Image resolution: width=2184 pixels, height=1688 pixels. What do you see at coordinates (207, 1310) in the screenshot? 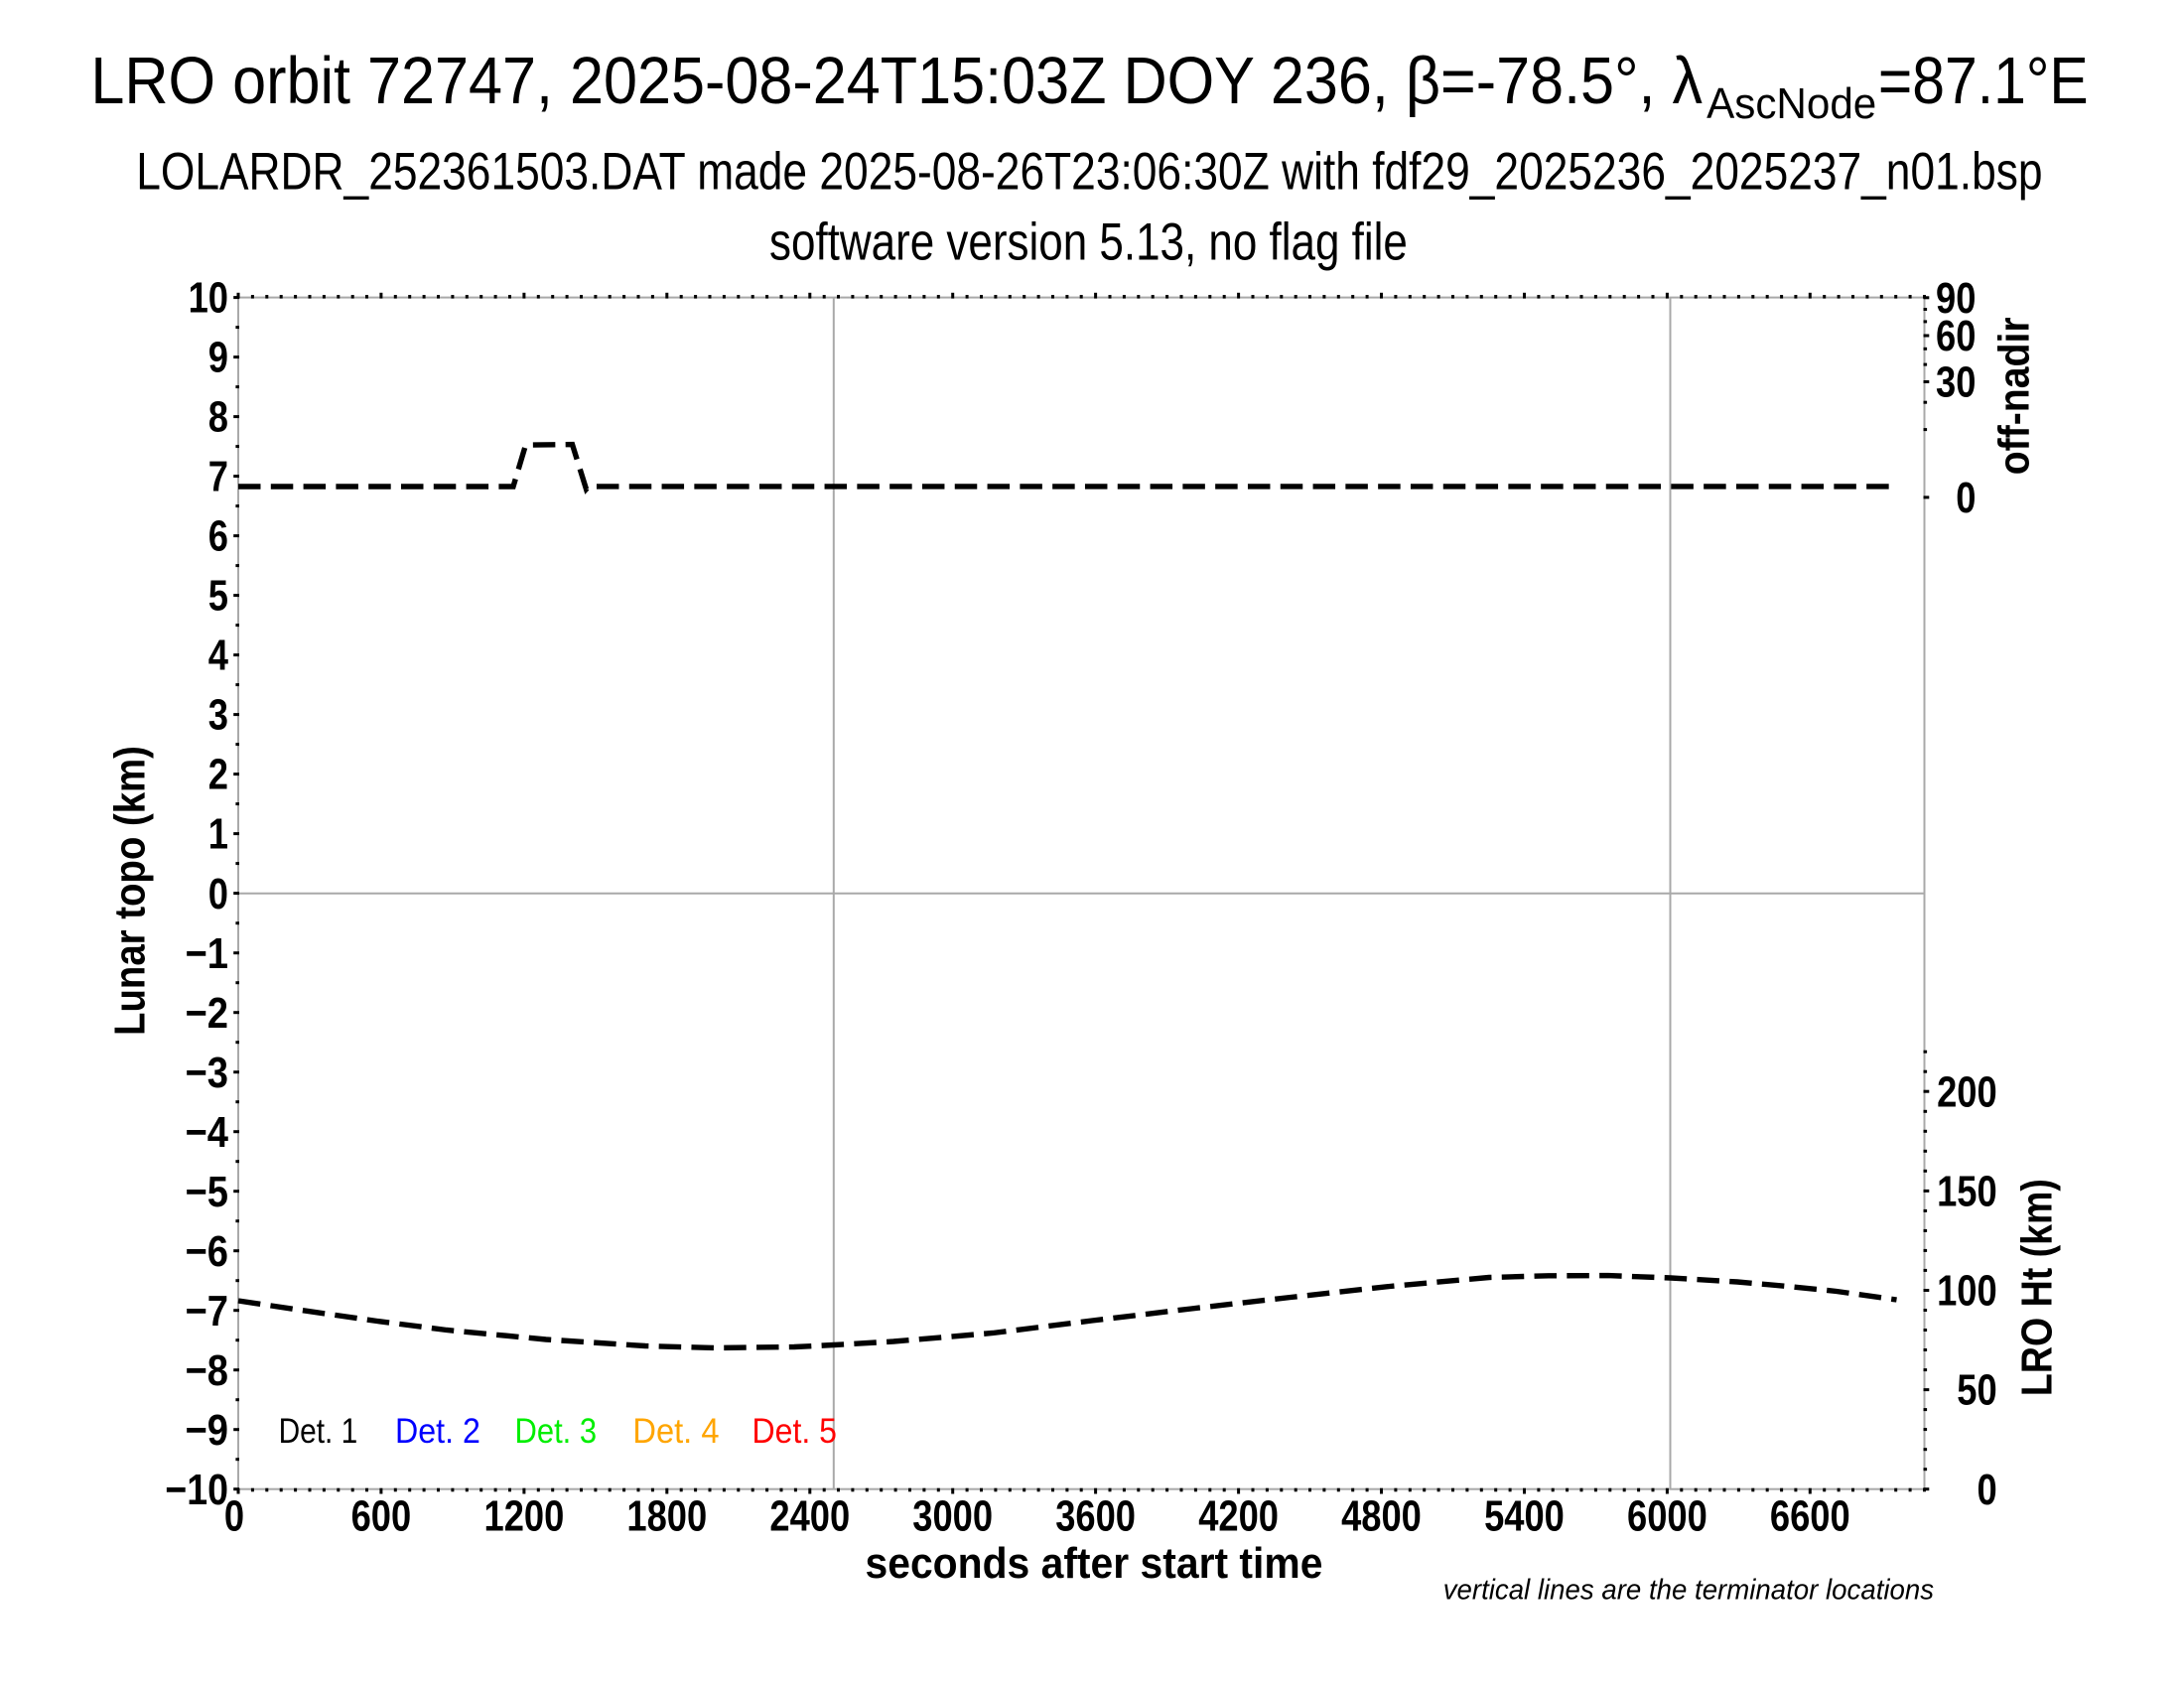
I see `svg-text: −7` at bounding box center [207, 1310].